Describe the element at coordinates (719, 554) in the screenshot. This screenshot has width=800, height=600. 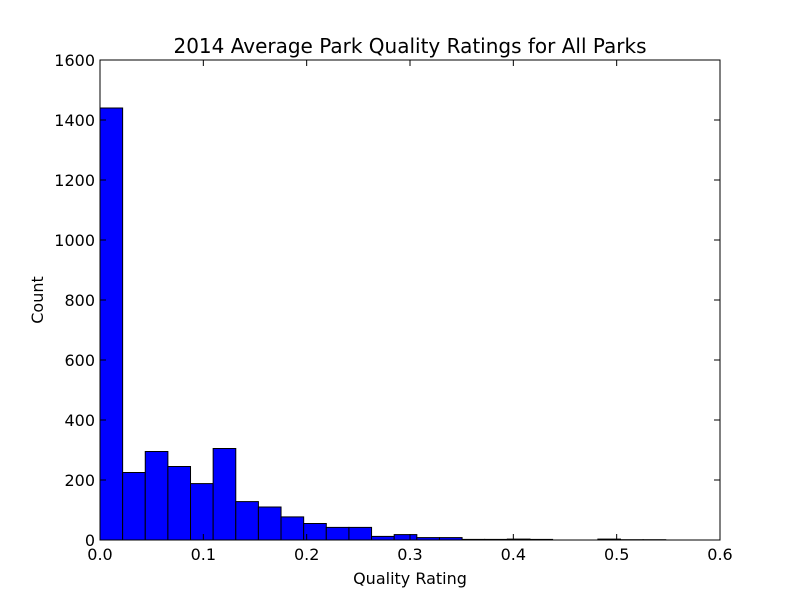
I see `x-tick-label: 0.6` at that location.